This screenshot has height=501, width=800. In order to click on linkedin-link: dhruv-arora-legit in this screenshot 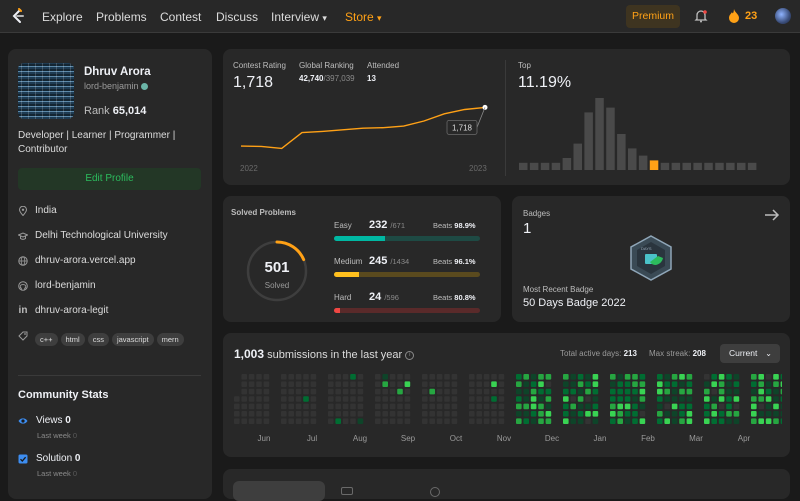, I will do `click(72, 310)`.